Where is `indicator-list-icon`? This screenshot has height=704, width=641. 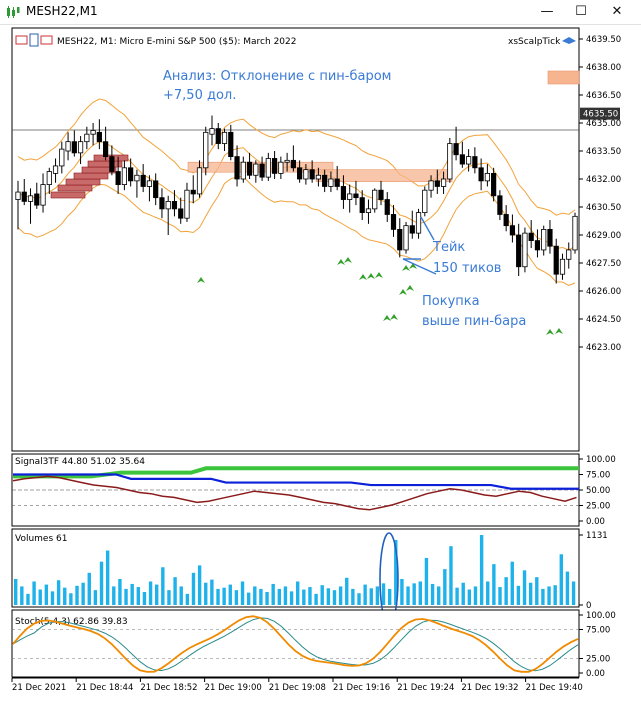 indicator-list-icon is located at coordinates (34, 40).